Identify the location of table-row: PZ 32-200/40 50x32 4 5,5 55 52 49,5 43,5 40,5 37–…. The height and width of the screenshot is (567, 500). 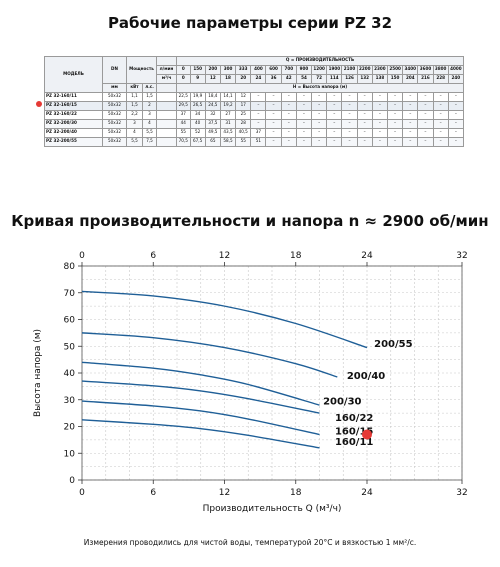
(254, 133).